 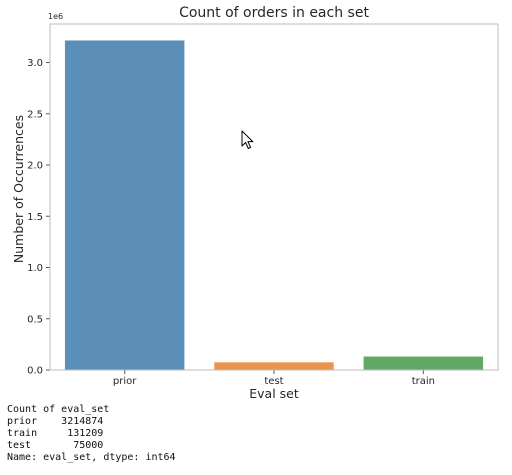 I want to click on x-tick-label: train, so click(x=423, y=381).